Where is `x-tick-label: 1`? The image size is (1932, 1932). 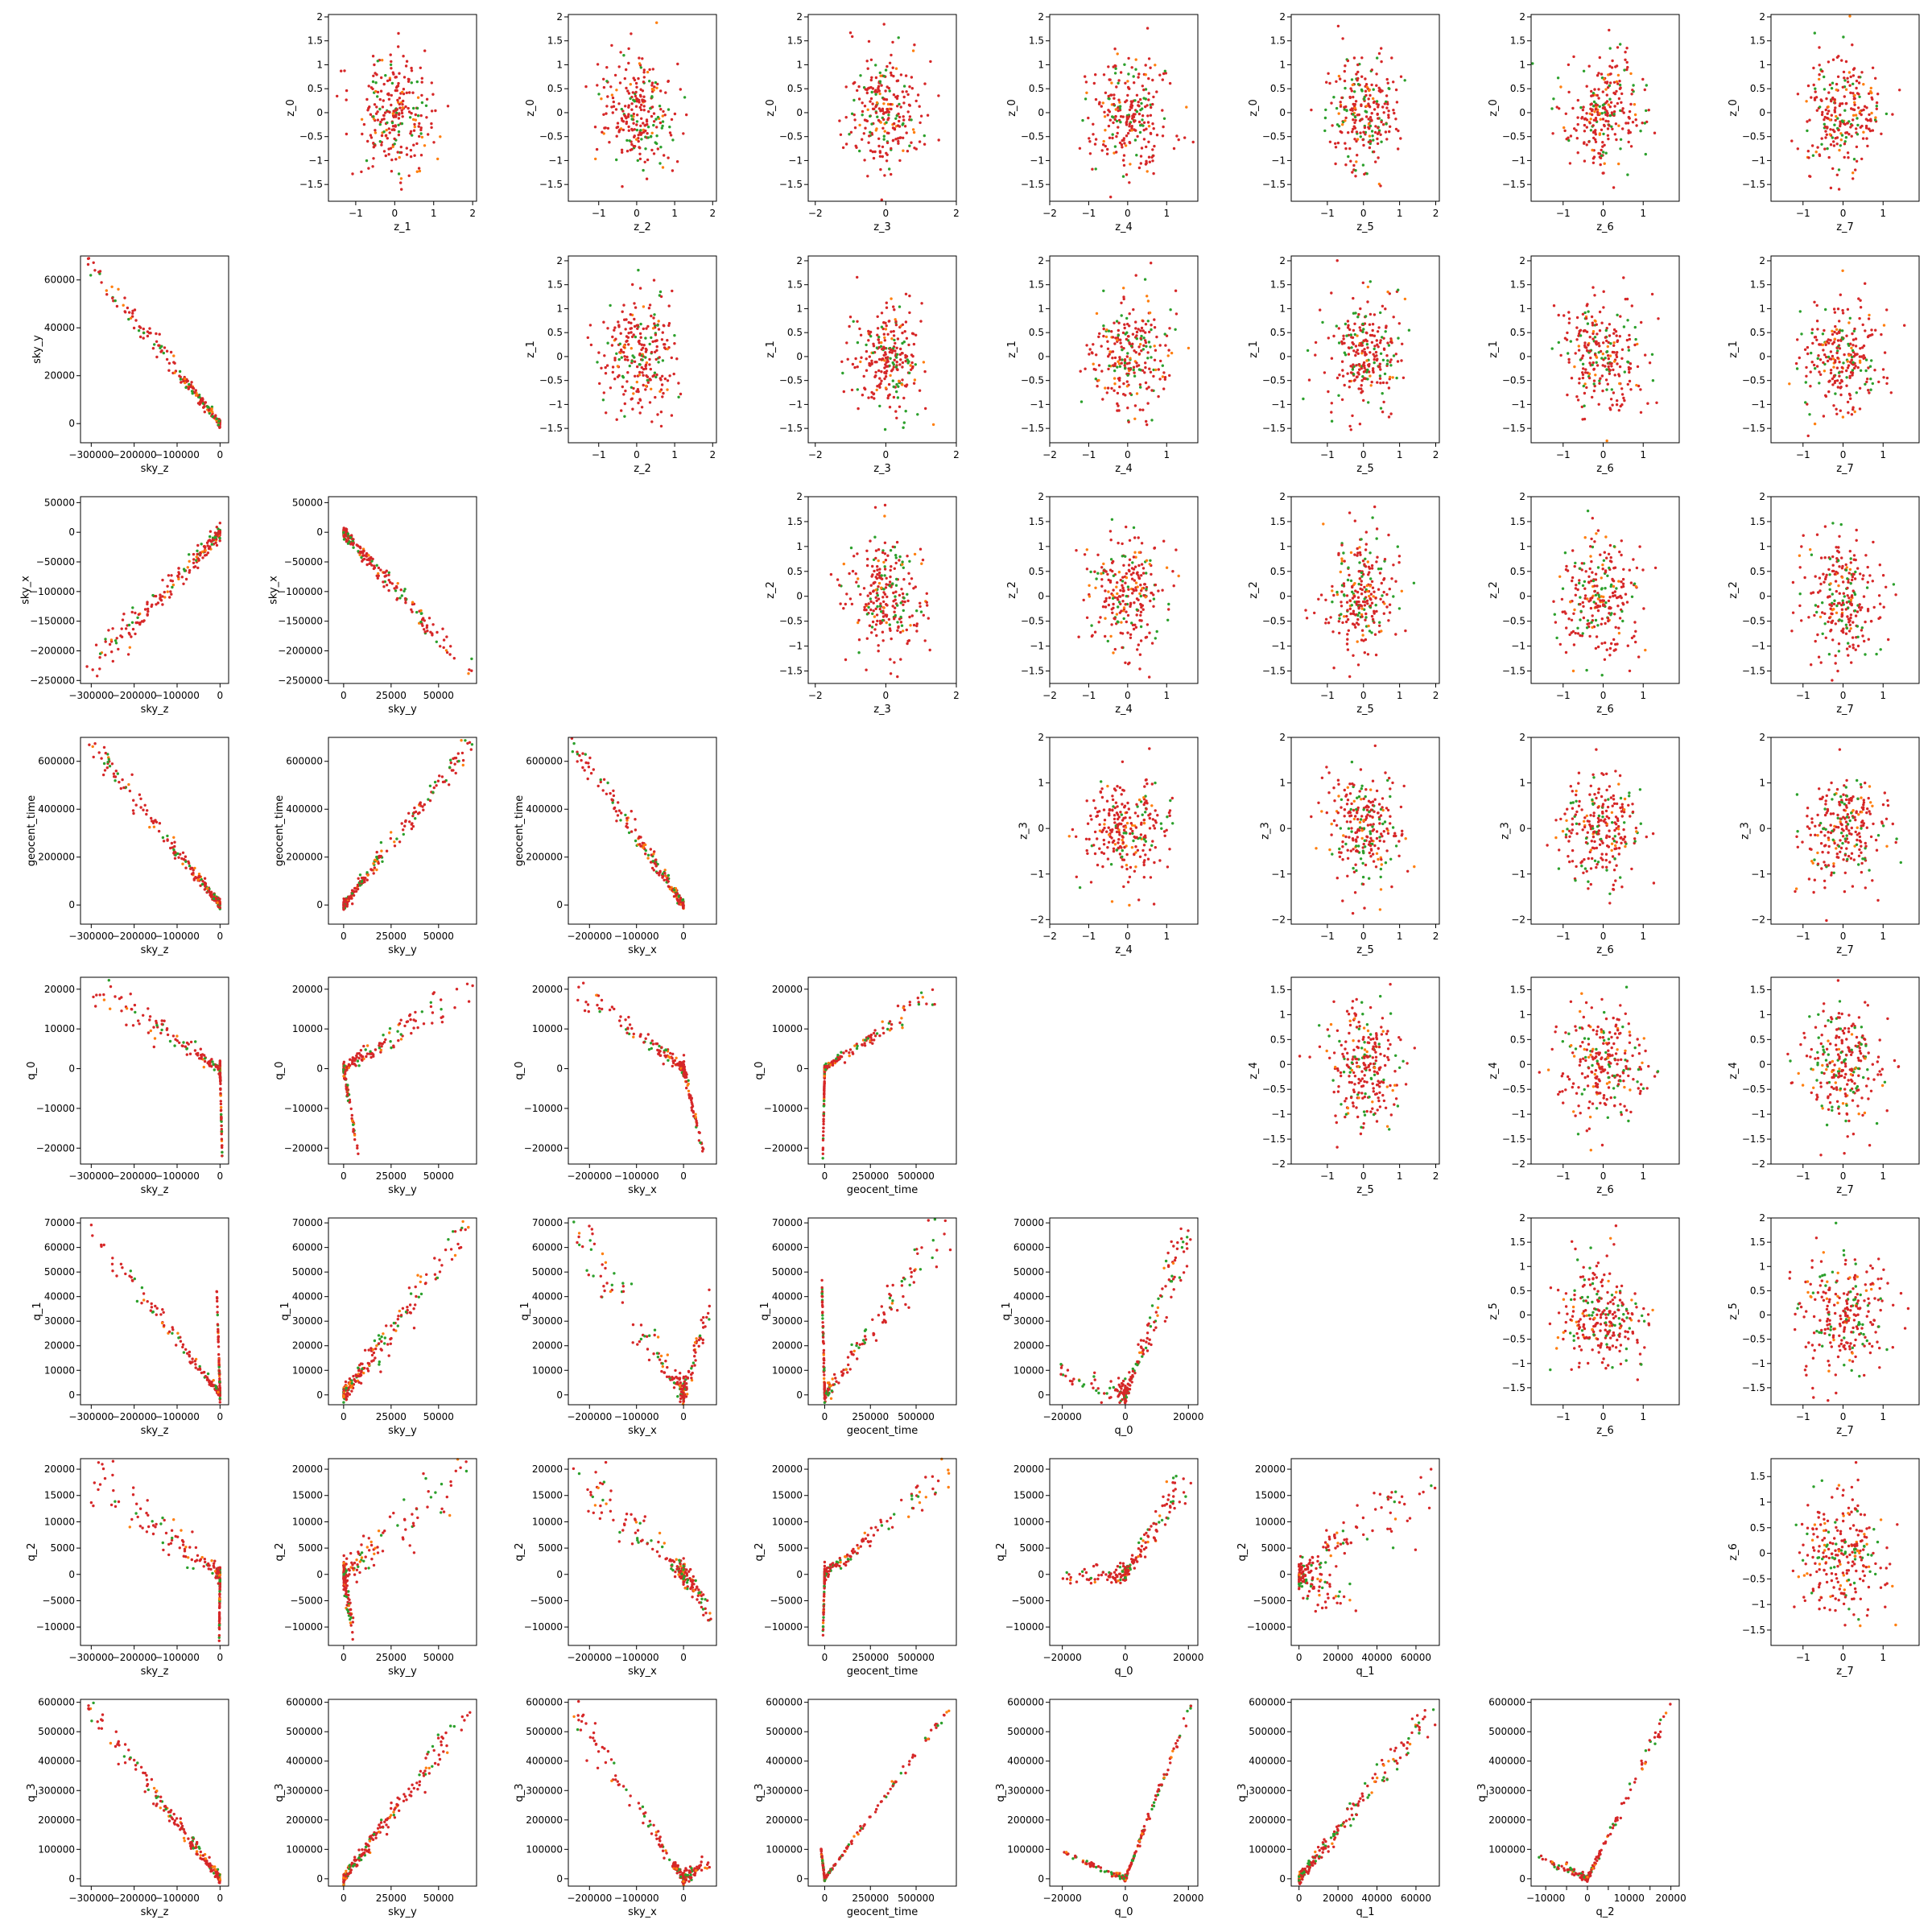
x-tick-label: 1 is located at coordinates (1643, 695).